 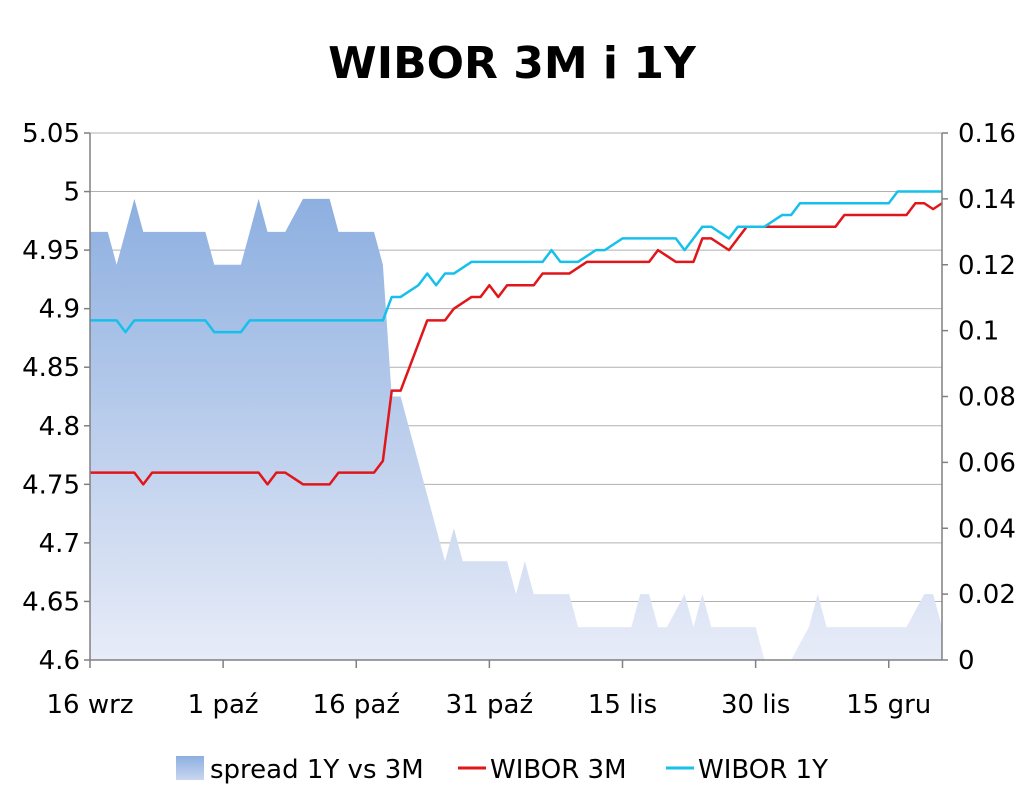 I want to click on x-tick-label: 30 lis, so click(x=755, y=705).